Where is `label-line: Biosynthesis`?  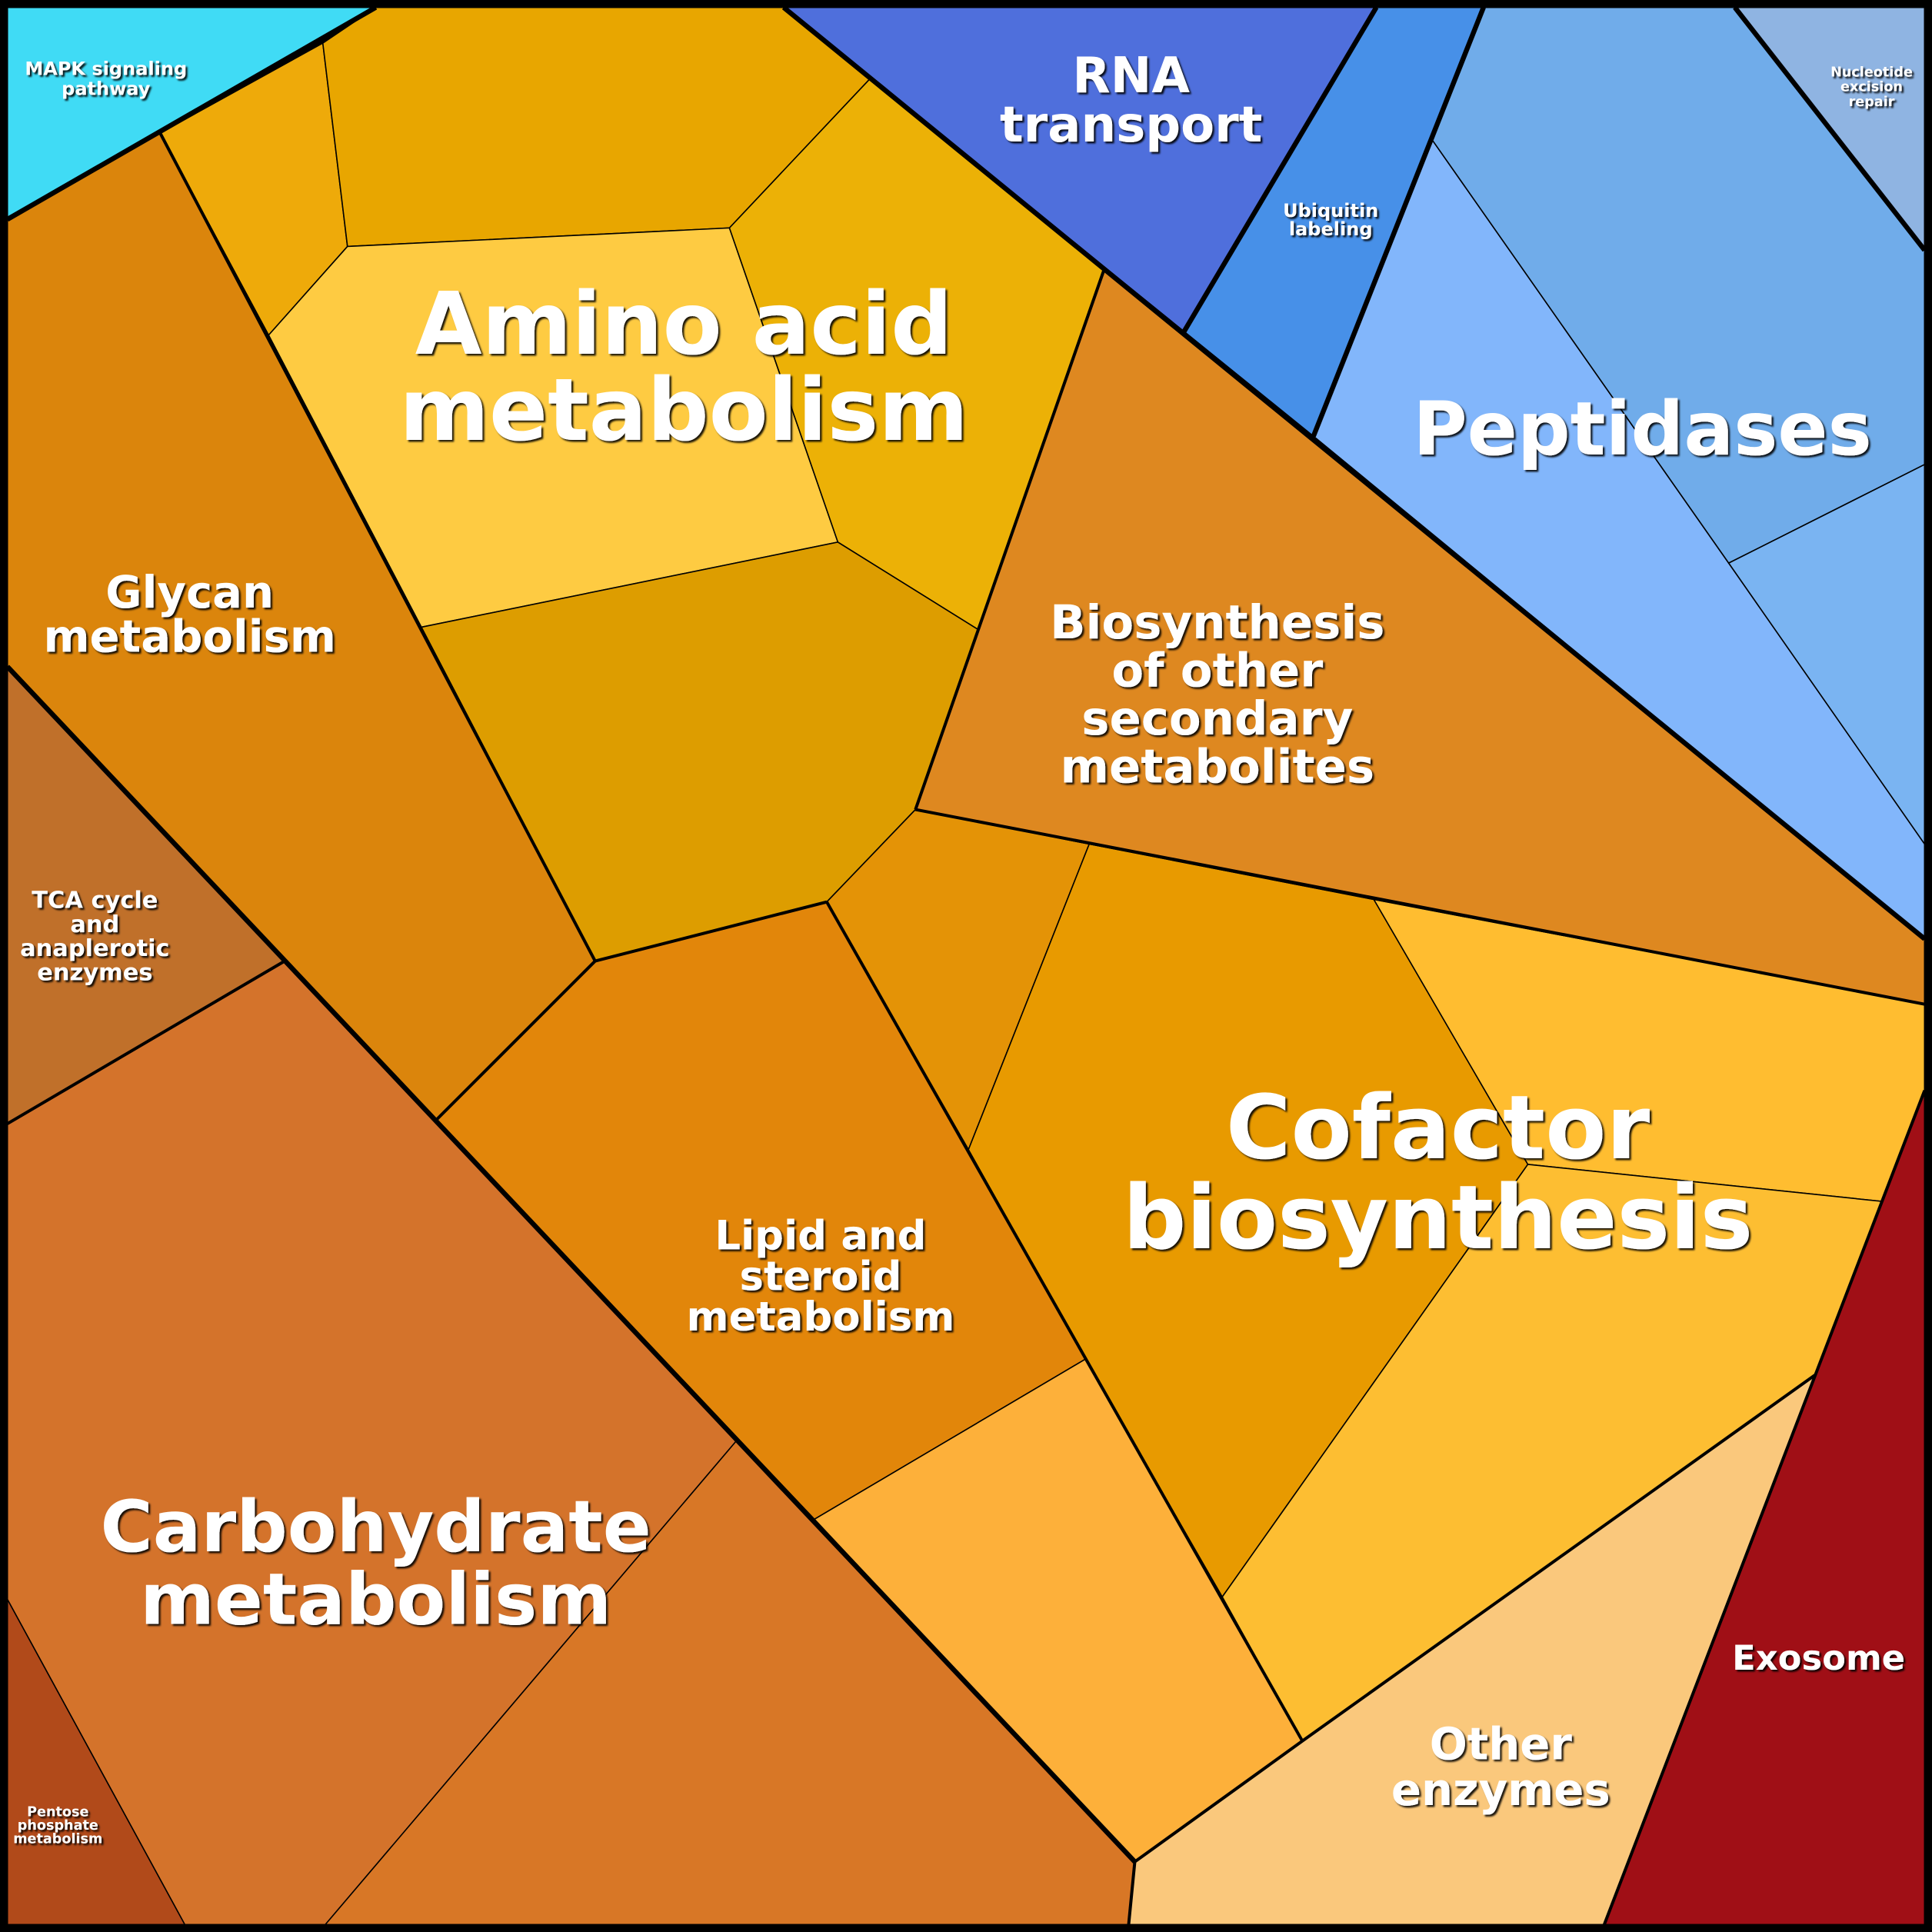
label-line: Biosynthesis is located at coordinates (1217, 622).